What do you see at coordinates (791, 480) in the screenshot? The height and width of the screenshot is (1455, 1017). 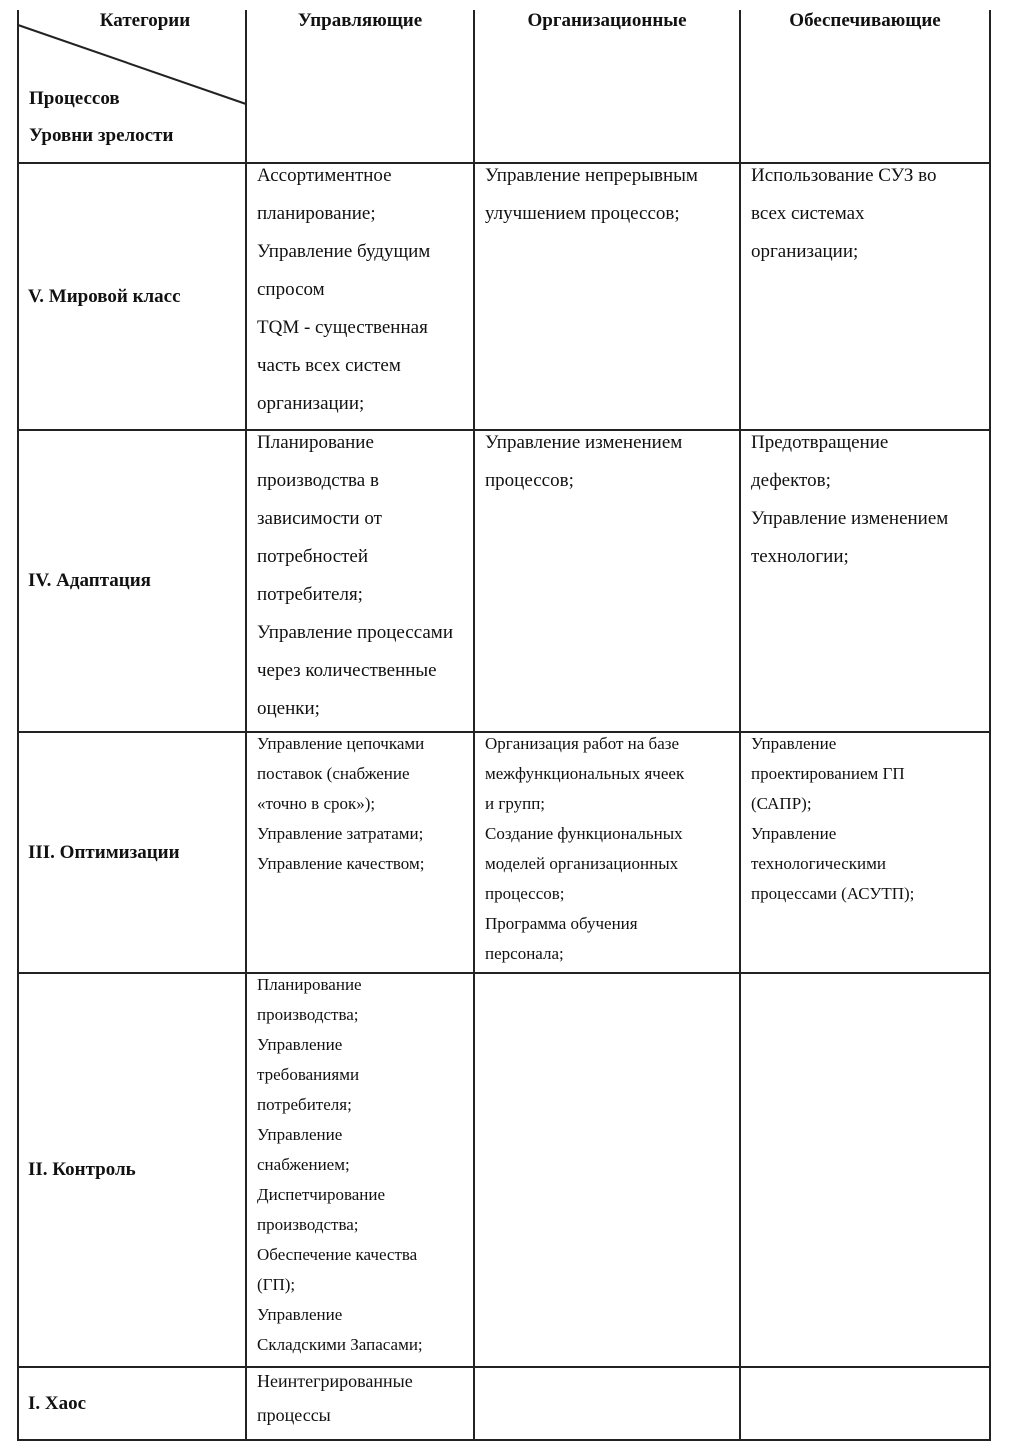 I see `process-text-line: дефектов;` at bounding box center [791, 480].